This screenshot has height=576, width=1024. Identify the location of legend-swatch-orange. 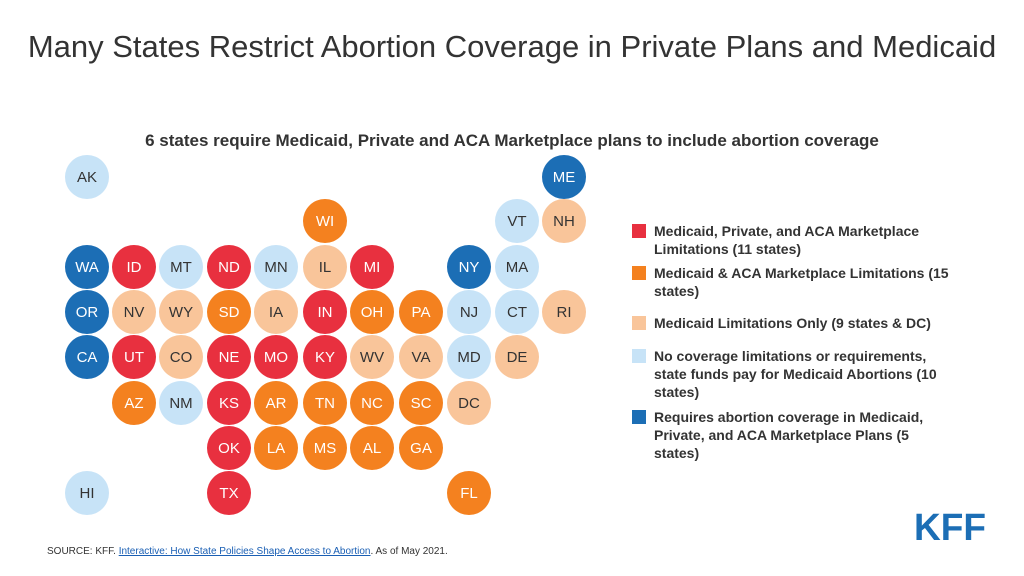
(639, 273).